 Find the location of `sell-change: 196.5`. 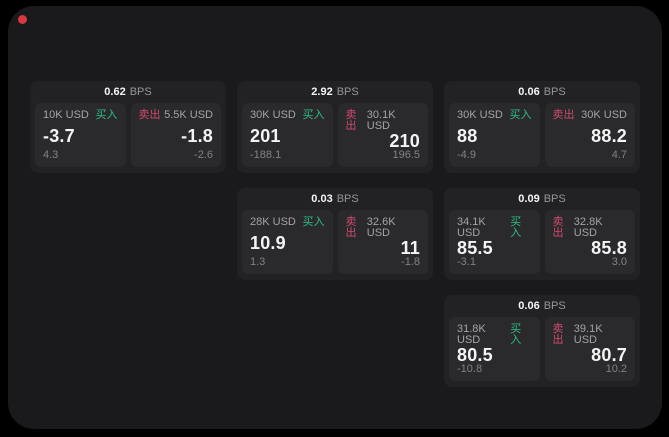

sell-change: 196.5 is located at coordinates (406, 155).